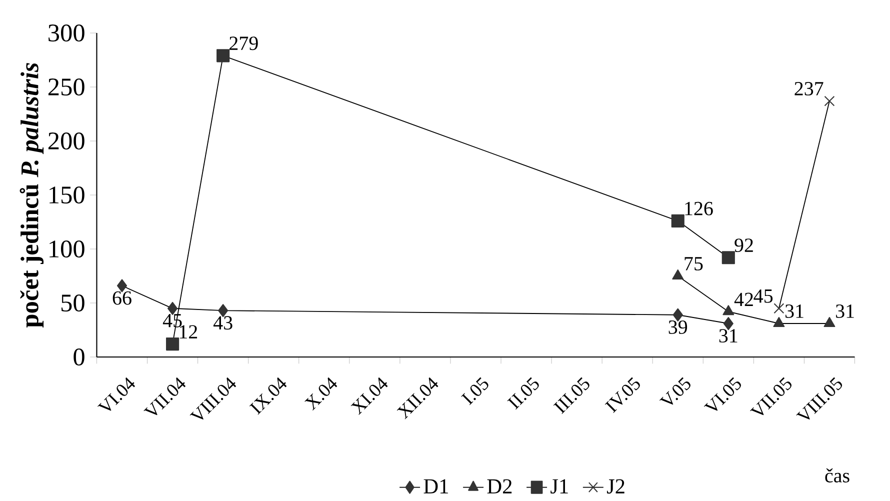 The image size is (890, 501). Describe the element at coordinates (474, 391) in the screenshot. I see `x-tick-label: I.05` at that location.